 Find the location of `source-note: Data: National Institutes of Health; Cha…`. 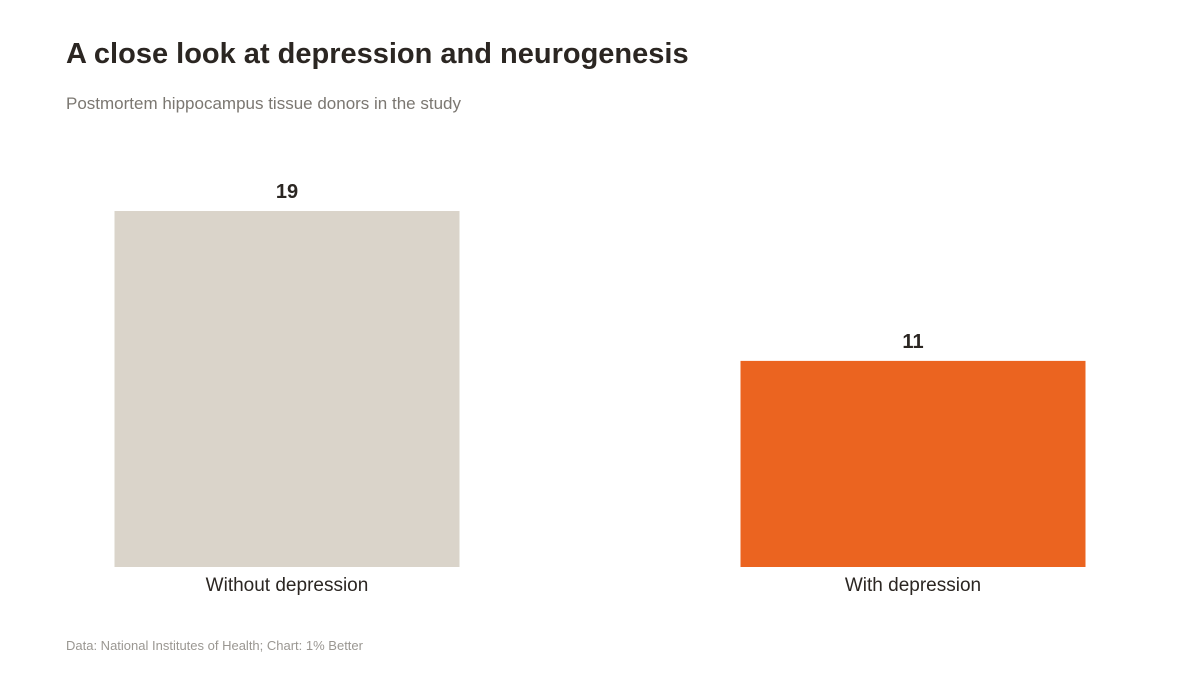

source-note: Data: National Institutes of Health; Cha… is located at coordinates (214, 645).